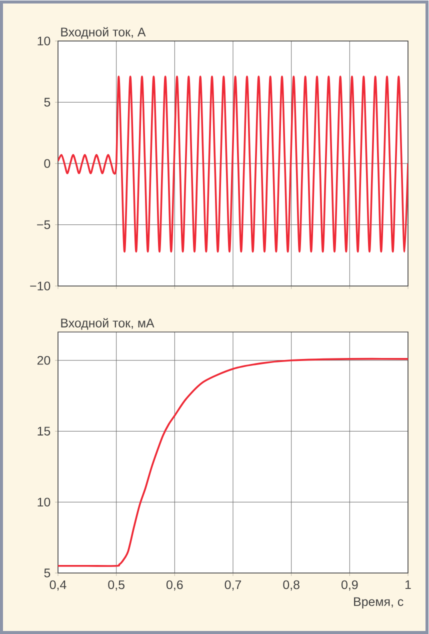  What do you see at coordinates (116, 585) in the screenshot?
I see `x-tick-label: 0,5` at bounding box center [116, 585].